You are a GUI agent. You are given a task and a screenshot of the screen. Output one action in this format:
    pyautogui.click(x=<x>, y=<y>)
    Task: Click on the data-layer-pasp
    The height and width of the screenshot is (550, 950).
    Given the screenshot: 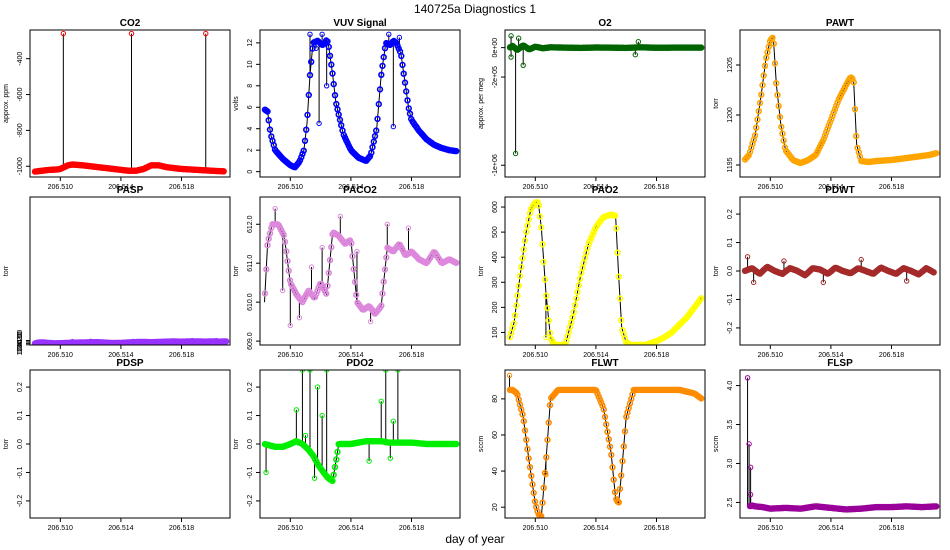 What is the action you would take?
    pyautogui.click(x=130, y=341)
    